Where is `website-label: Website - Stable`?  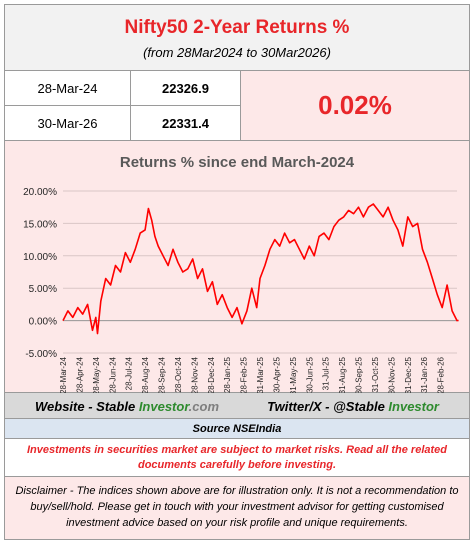 website-label: Website - Stable is located at coordinates (85, 406).